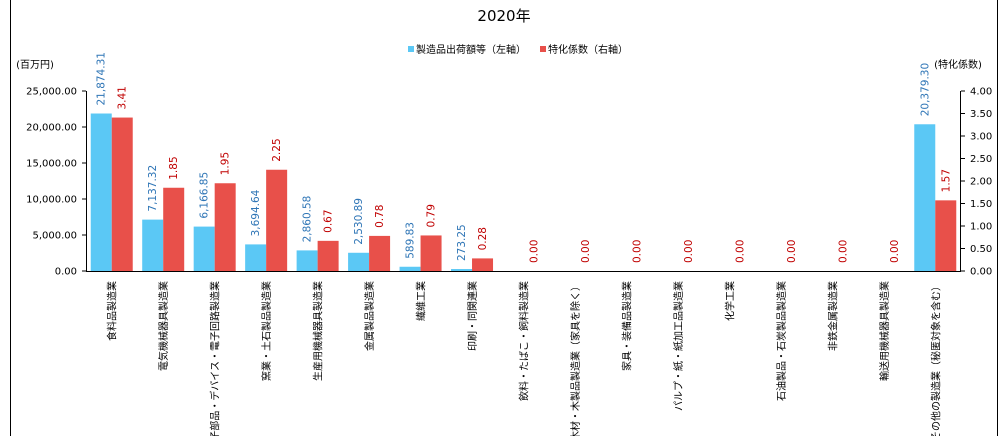 This screenshot has height=436, width=1008. What do you see at coordinates (35, 65) in the screenshot?
I see `y-left-axis-label: (百万円)` at bounding box center [35, 65].